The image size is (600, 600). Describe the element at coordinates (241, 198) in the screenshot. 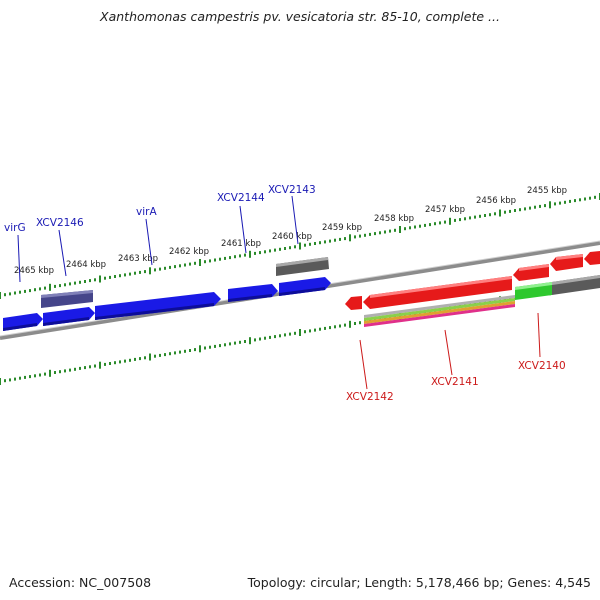

I see `gene-label-XCV2144: XCV2144` at that location.